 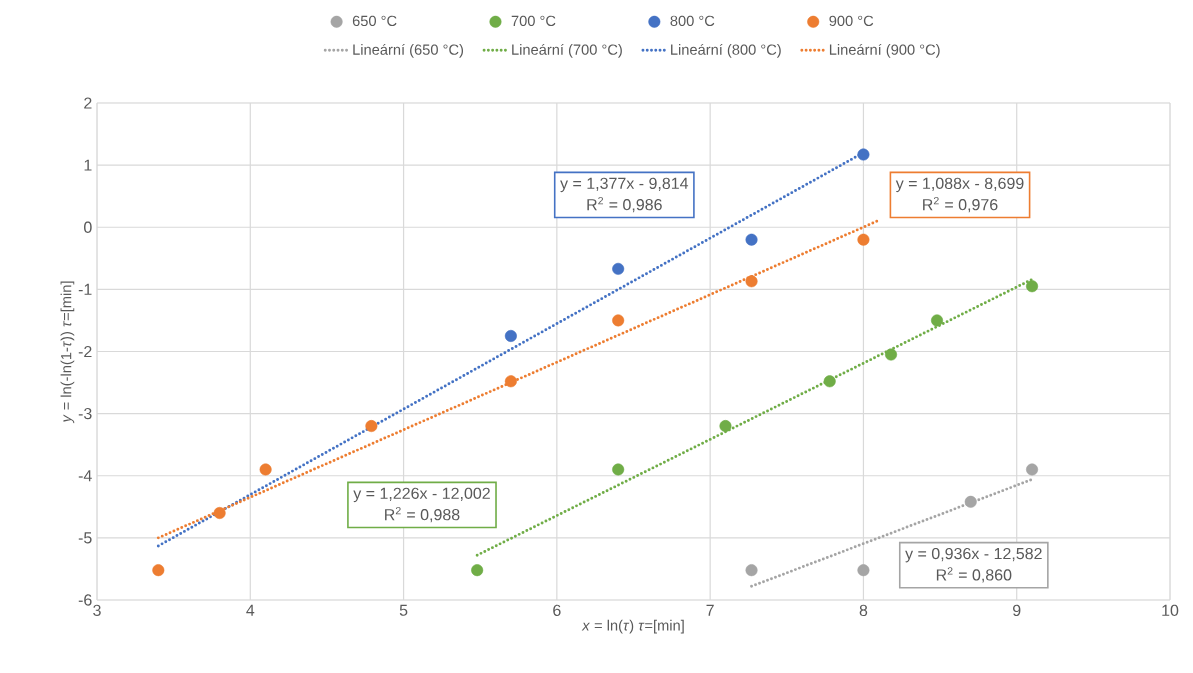 What do you see at coordinates (557, 610) in the screenshot?
I see `x-tick-label: 6` at bounding box center [557, 610].